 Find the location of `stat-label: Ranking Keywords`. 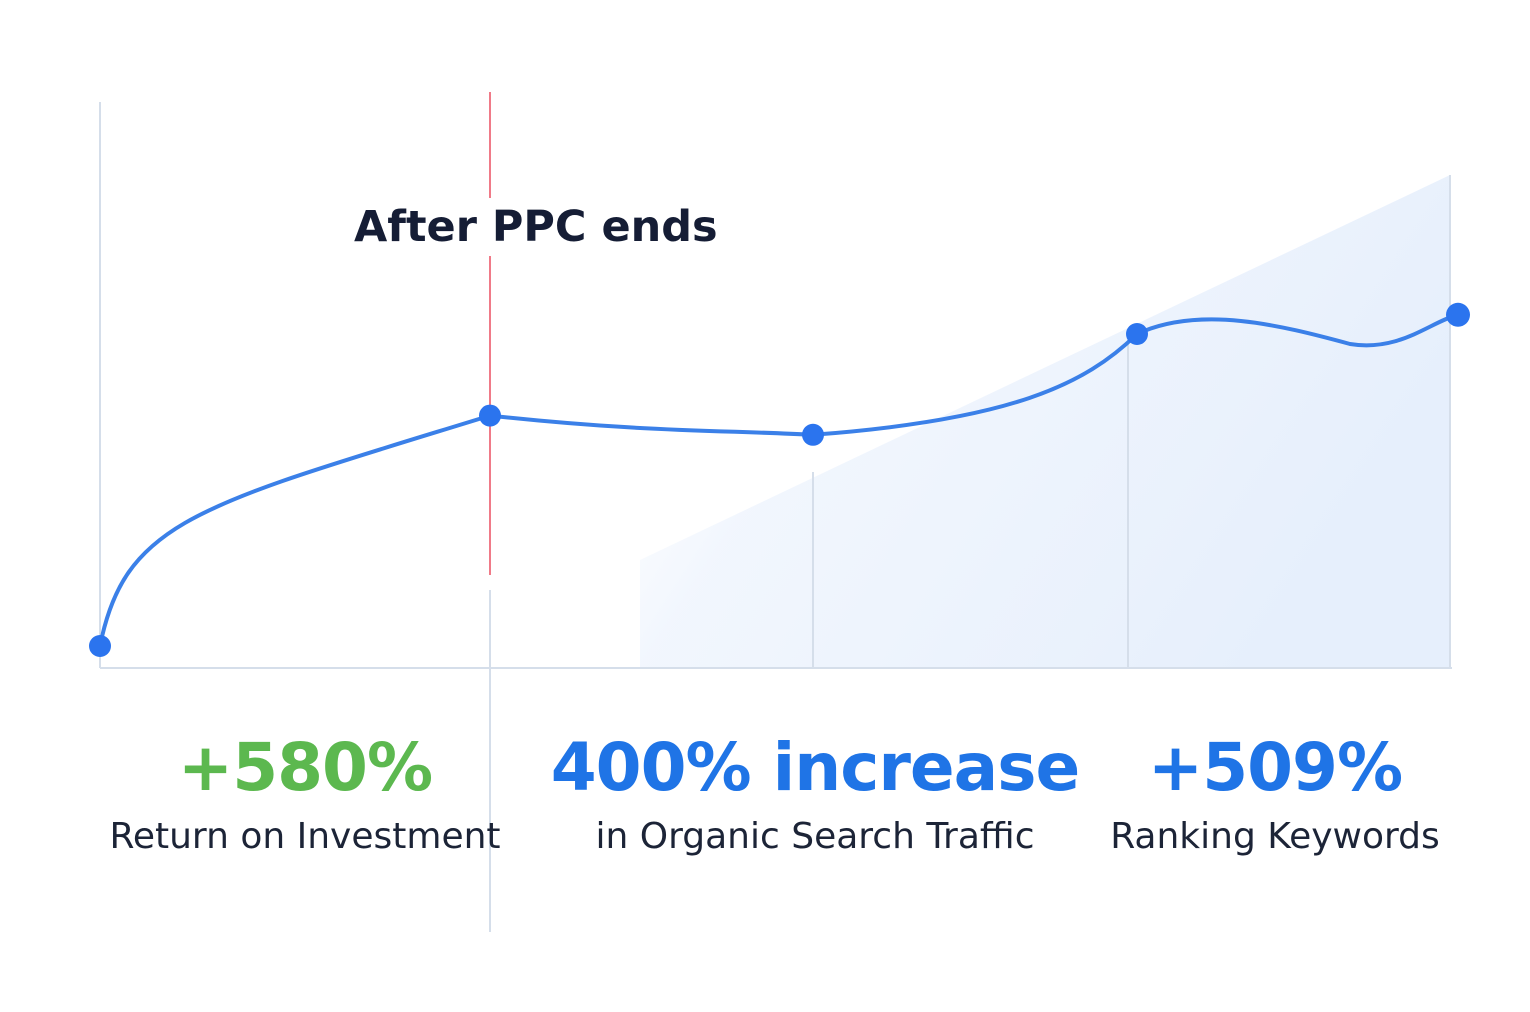

stat-label: Ranking Keywords is located at coordinates (1275, 836).